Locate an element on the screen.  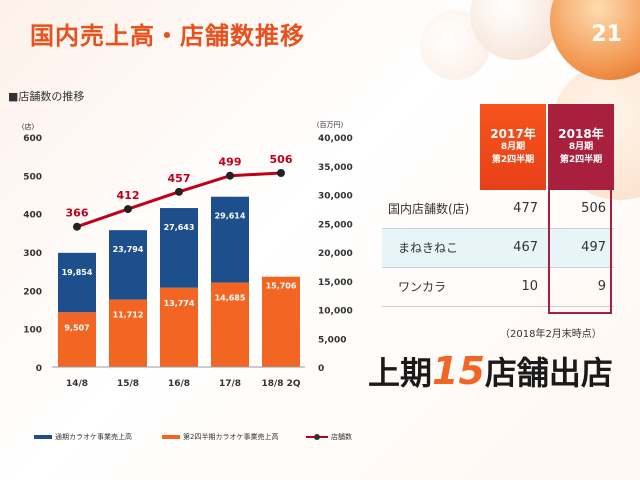
store-count-label: 457 is located at coordinates (179, 178).